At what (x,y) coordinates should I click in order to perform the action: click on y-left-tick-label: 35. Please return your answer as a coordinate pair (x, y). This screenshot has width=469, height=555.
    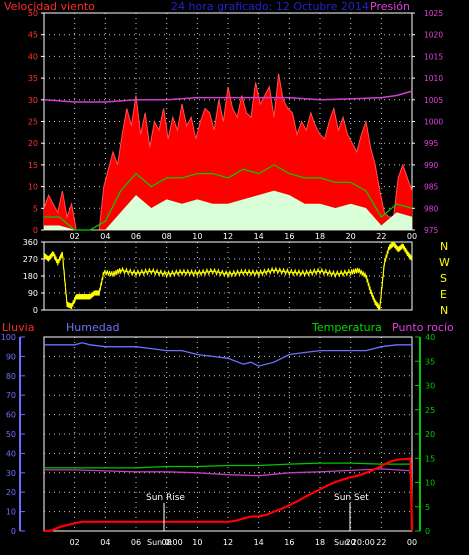
    Looking at the image, I should click on (33, 78).